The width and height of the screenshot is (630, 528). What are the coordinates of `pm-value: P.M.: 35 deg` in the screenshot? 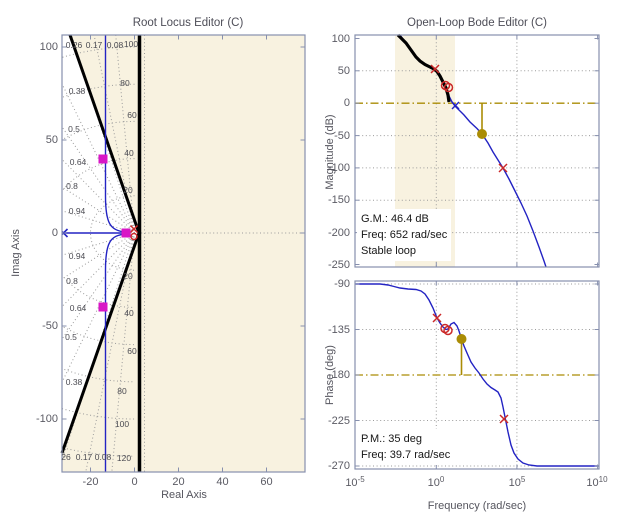 It's located at (391, 439).